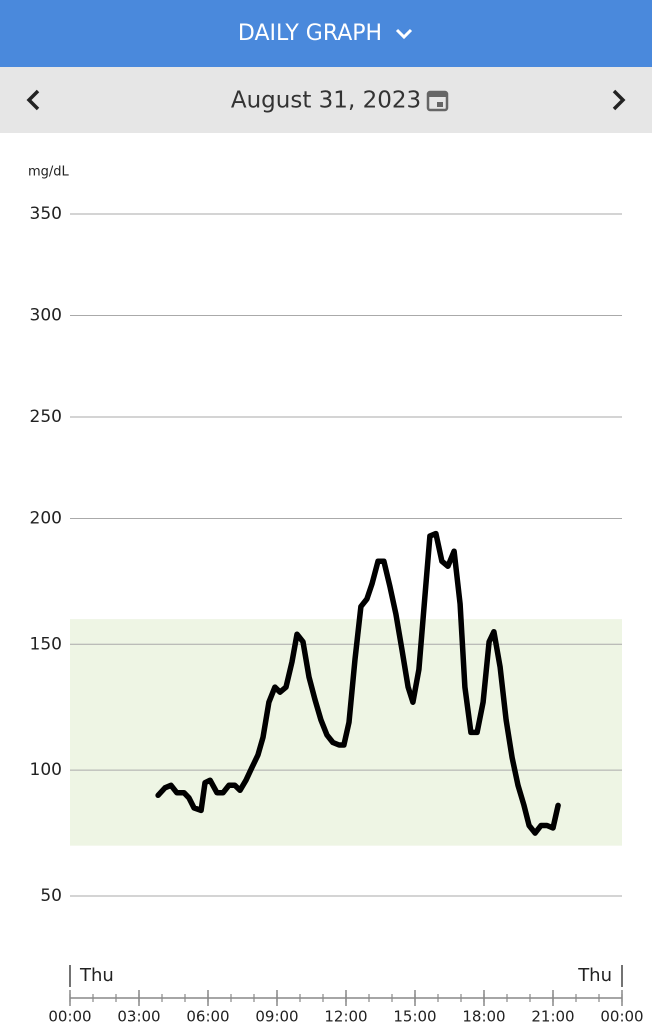  I want to click on header-bar, so click(326, 33).